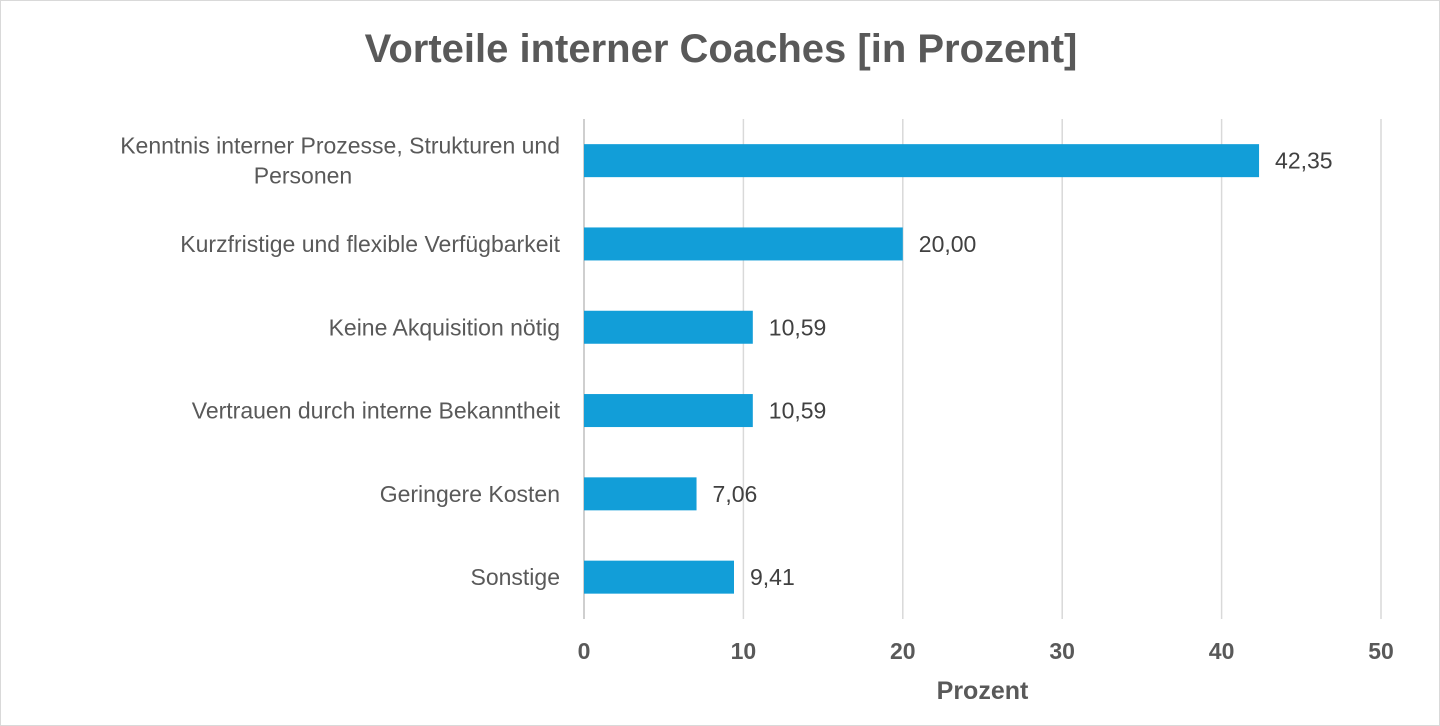  What do you see at coordinates (1062, 651) in the screenshot?
I see `x-tick-label: 30` at bounding box center [1062, 651].